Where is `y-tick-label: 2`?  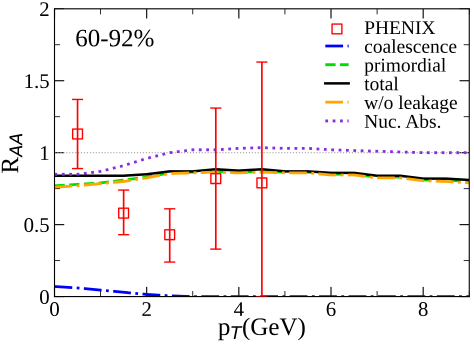 y-tick-label: 2 is located at coordinates (44, 9).